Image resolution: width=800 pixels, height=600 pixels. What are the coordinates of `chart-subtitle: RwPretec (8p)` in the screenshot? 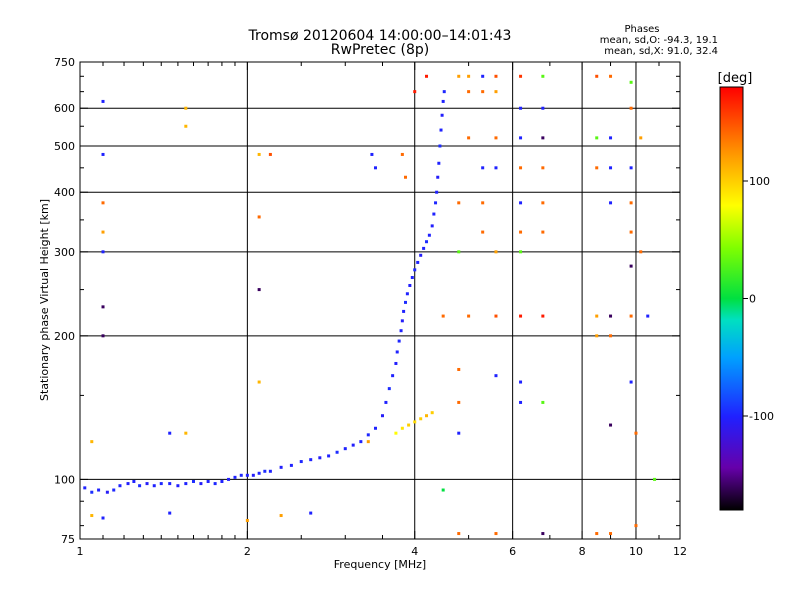 It's located at (380, 50).